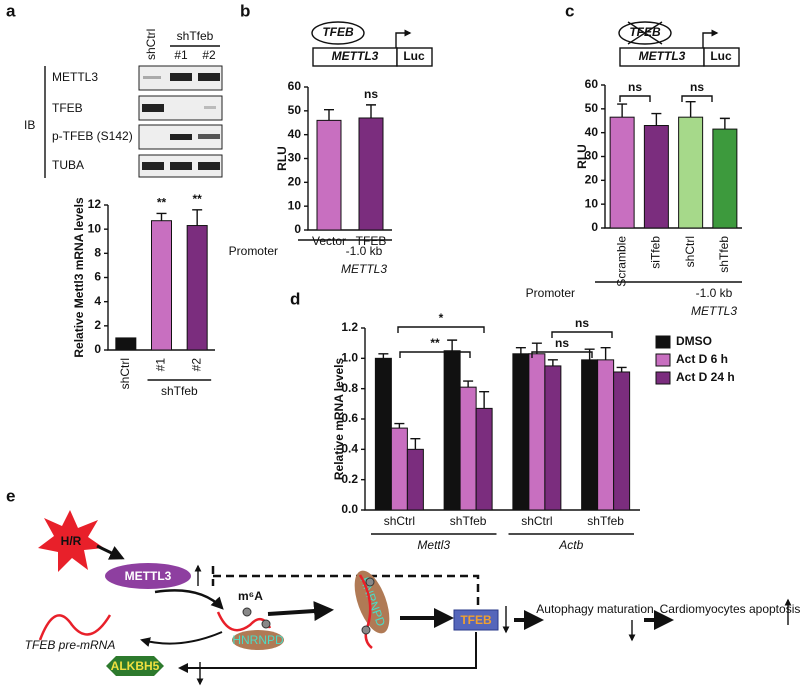 The image size is (800, 689). Describe the element at coordinates (621, 261) in the screenshot. I see `x-tick-label: Scramble` at that location.